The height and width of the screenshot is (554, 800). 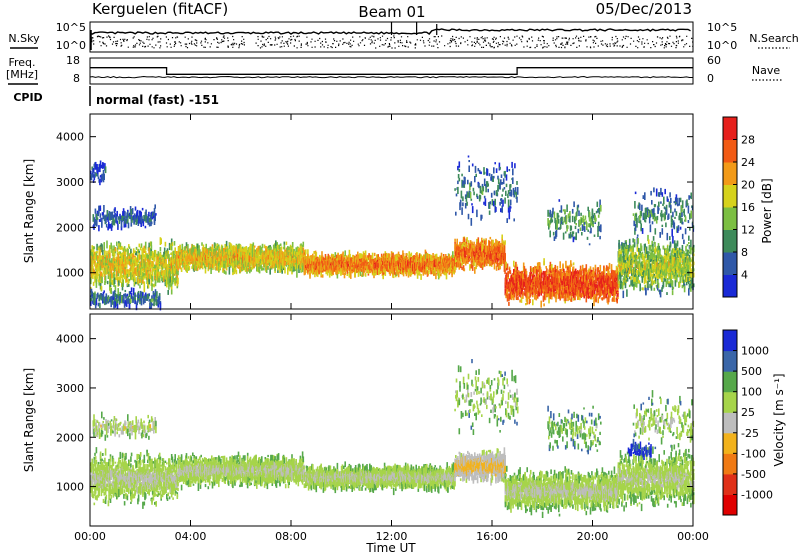 What do you see at coordinates (22, 74) in the screenshot?
I see `freq-unit: [MHz]` at bounding box center [22, 74].